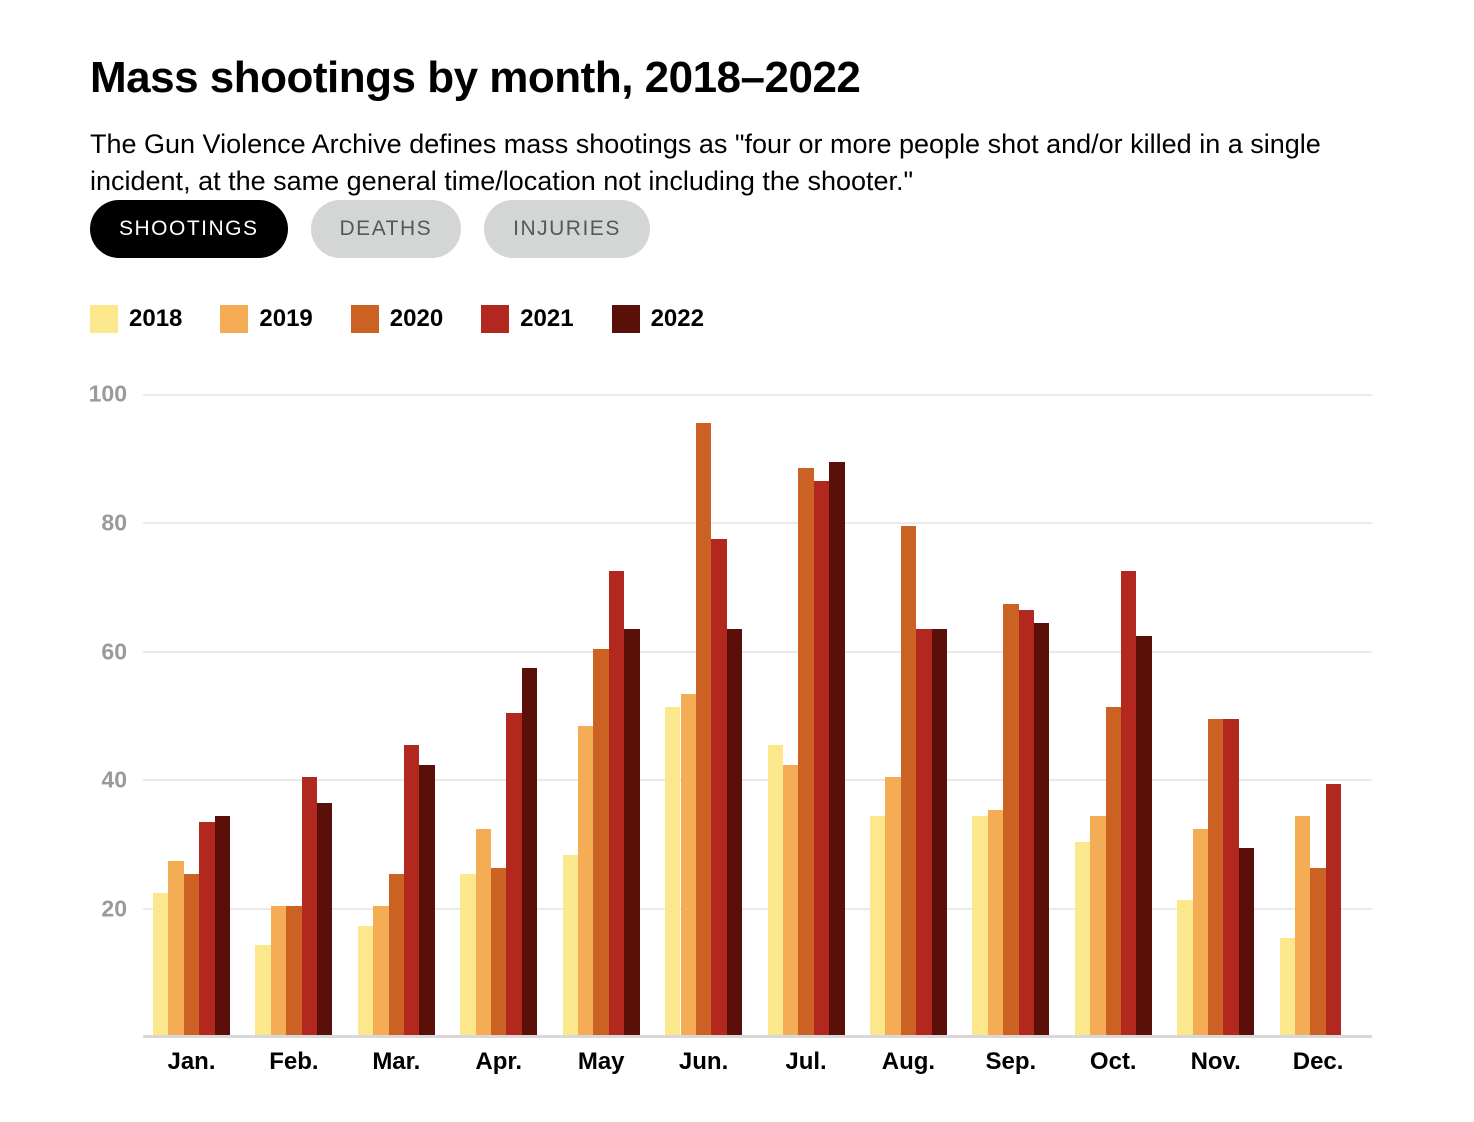  What do you see at coordinates (104, 319) in the screenshot?
I see `legend-swatch-2018` at bounding box center [104, 319].